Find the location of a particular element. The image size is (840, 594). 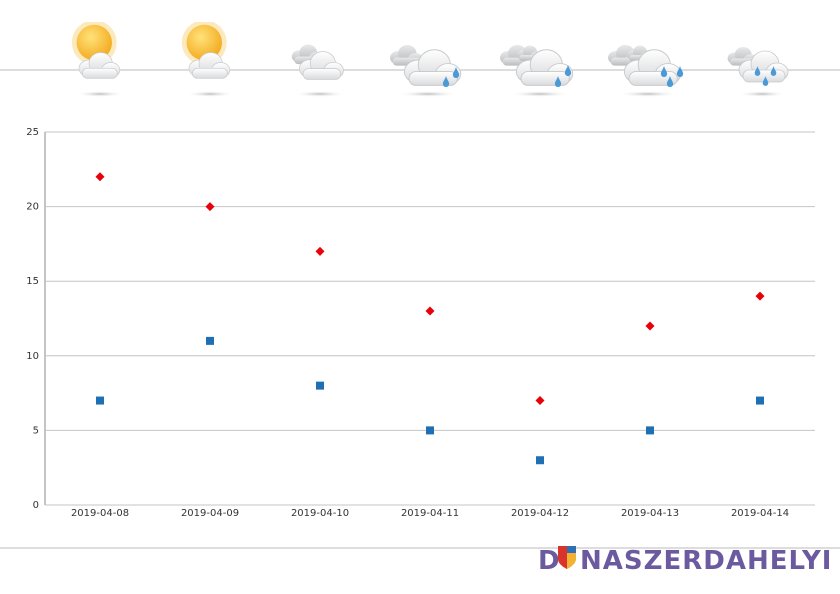

x-tick-label: 2019-04-08 is located at coordinates (100, 513).